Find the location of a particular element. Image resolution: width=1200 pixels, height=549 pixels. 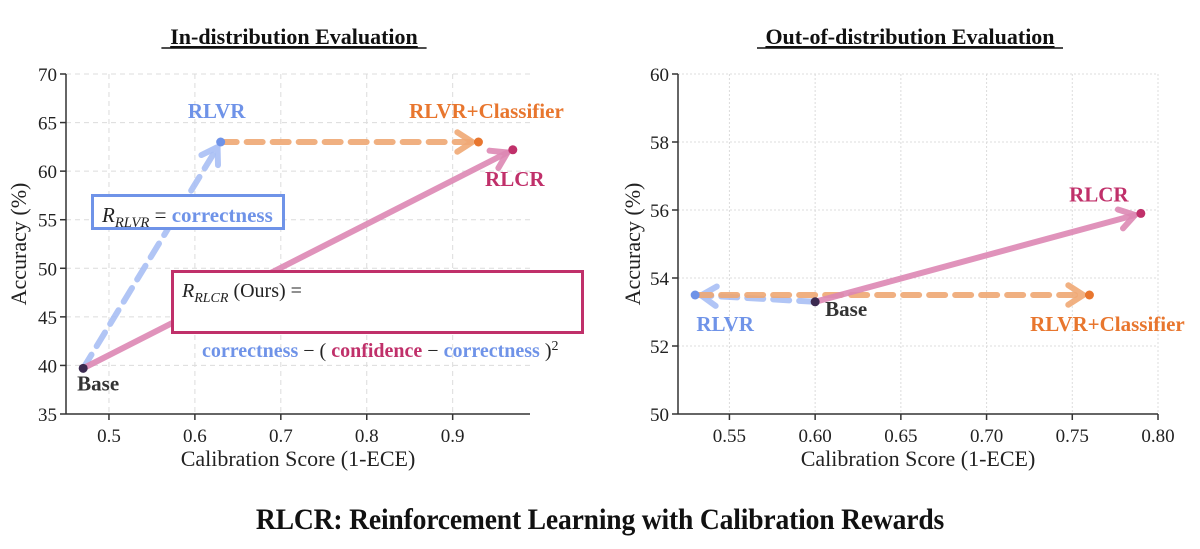

y-tick-label: 40 is located at coordinates (47, 366).